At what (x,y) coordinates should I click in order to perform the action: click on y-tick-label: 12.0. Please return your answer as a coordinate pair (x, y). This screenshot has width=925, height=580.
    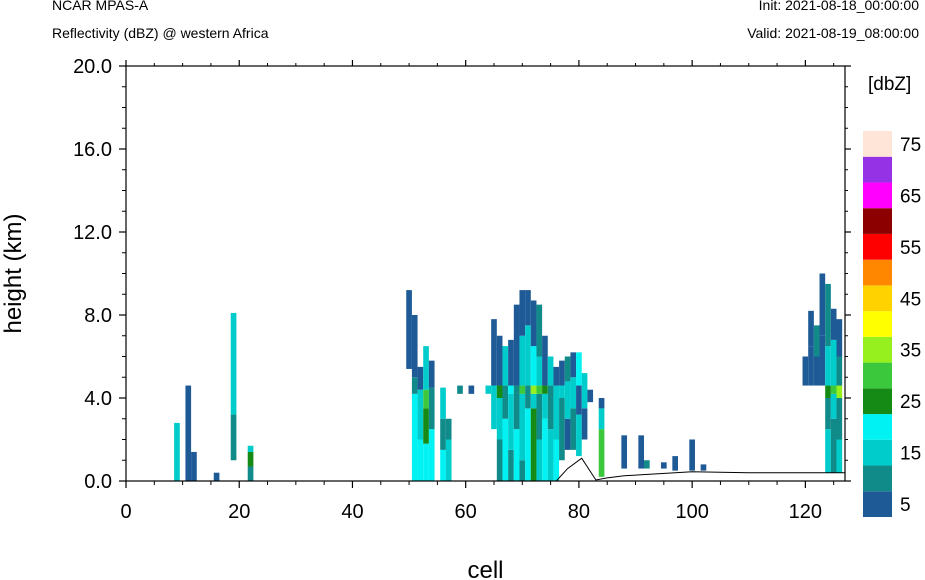
    Looking at the image, I should click on (92, 233).